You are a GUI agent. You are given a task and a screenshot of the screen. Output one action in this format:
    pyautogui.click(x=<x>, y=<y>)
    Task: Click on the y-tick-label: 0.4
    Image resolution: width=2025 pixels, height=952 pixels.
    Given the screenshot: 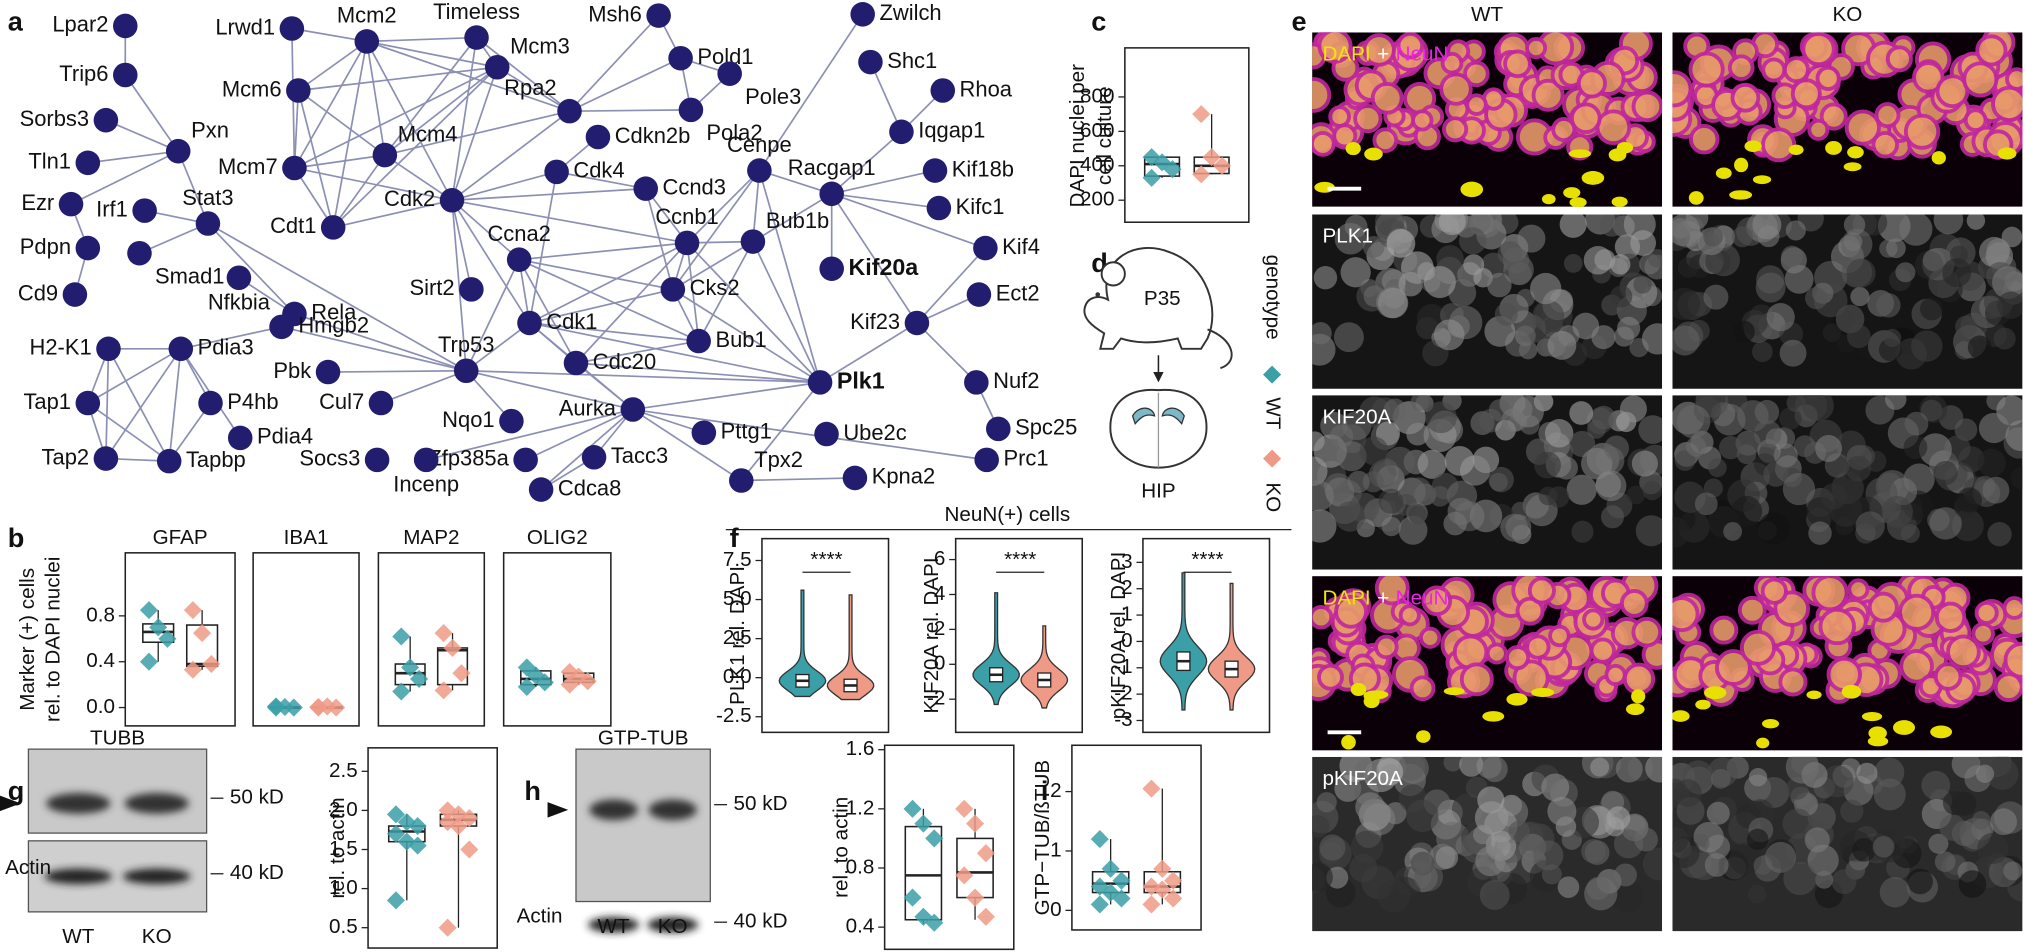 What is the action you would take?
    pyautogui.click(x=100, y=660)
    